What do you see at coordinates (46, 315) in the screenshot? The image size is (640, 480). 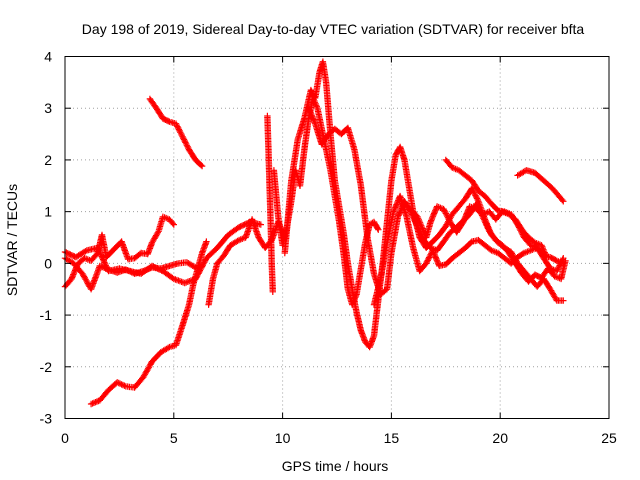 I see `y-tick-label: -1` at bounding box center [46, 315].